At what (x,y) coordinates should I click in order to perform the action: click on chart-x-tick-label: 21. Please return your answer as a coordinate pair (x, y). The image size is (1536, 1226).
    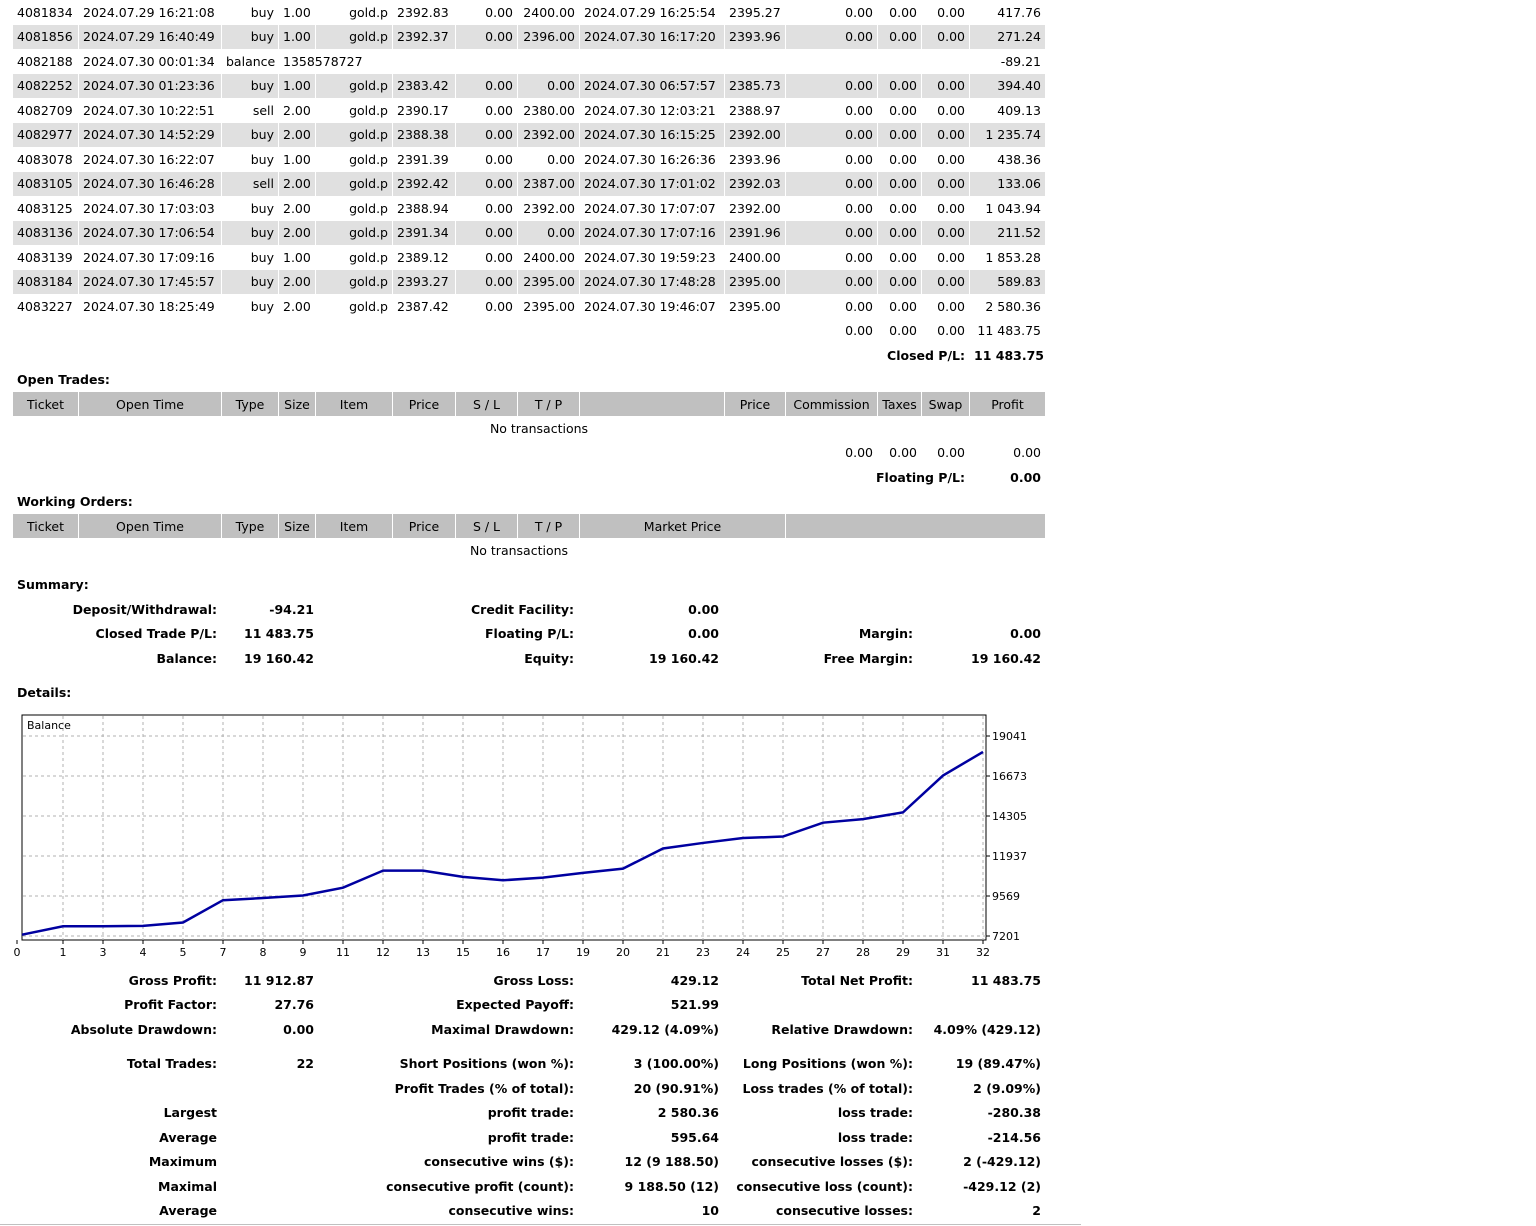
    Looking at the image, I should click on (663, 952).